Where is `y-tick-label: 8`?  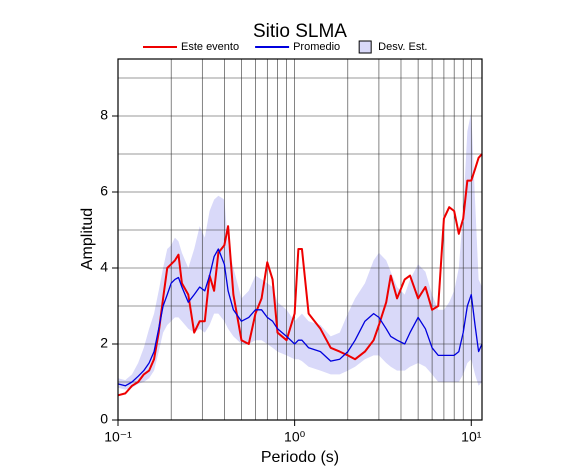 y-tick-label: 8 is located at coordinates (104, 115).